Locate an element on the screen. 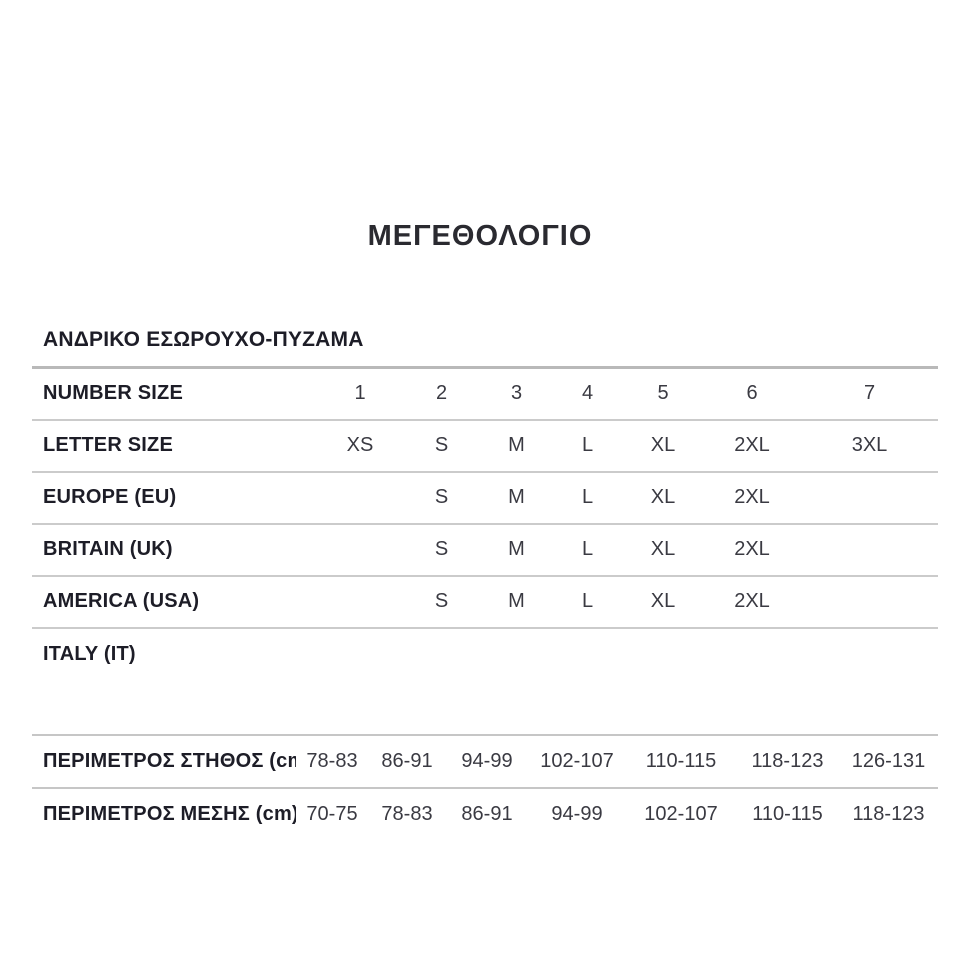 This screenshot has height=960, width=960. size-cell: 3 is located at coordinates (516, 393).